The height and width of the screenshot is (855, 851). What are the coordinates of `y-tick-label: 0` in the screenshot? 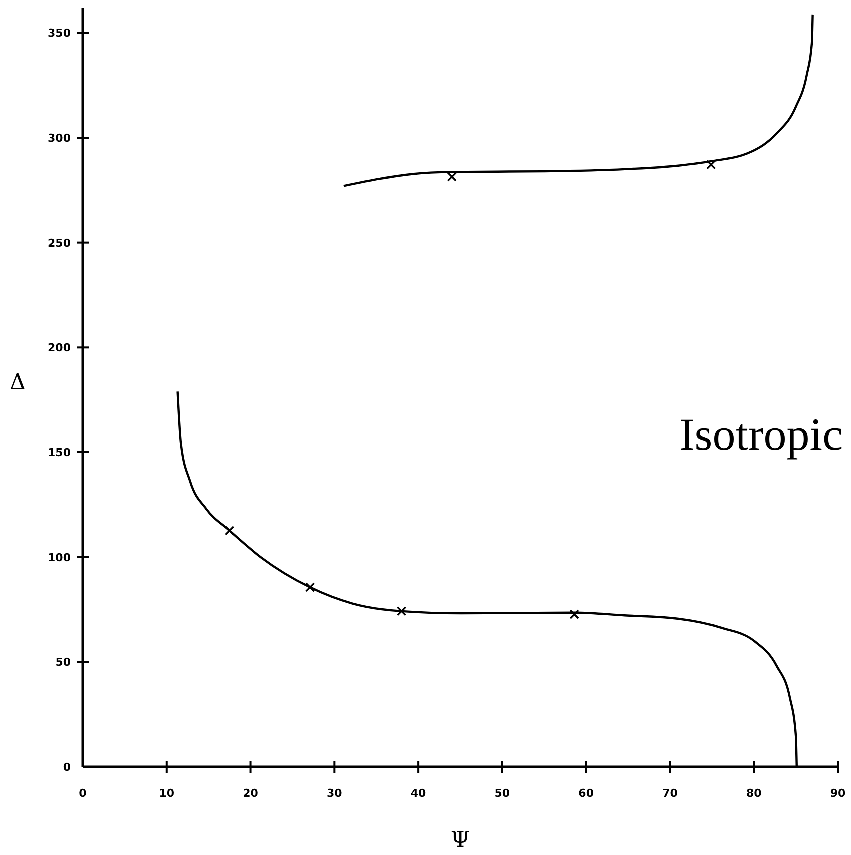 It's located at (67, 767).